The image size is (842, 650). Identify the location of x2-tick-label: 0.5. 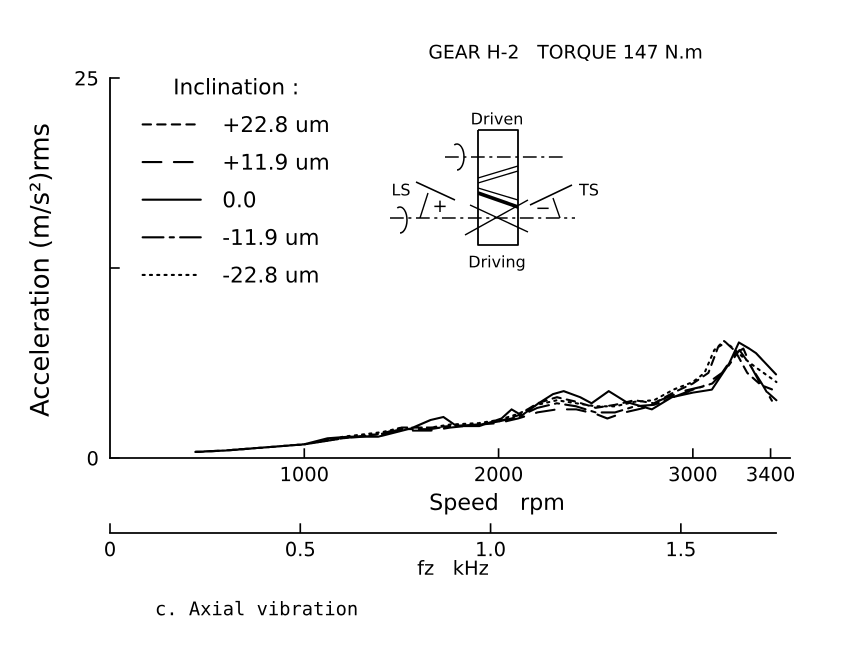
(300, 549).